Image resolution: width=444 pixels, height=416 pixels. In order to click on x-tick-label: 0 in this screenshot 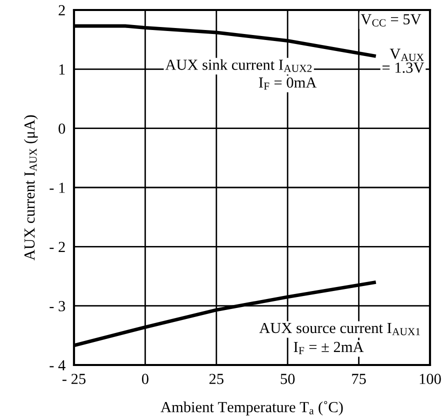, I will do `click(145, 379)`.